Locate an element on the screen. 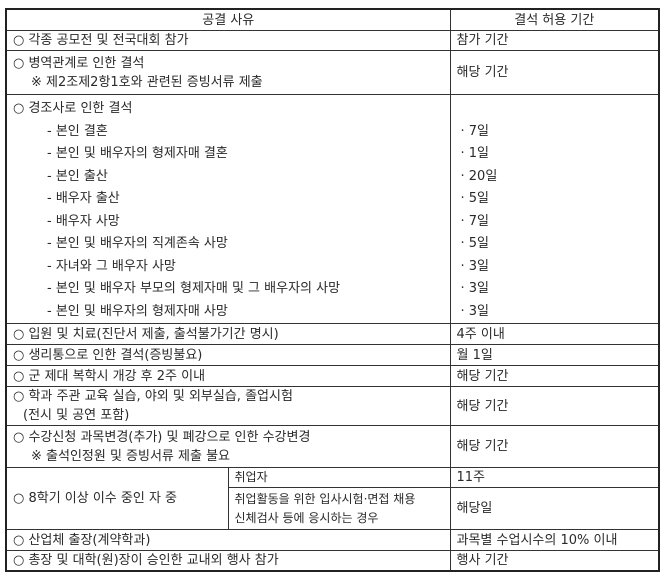  table-row: ○ 각종 공모전 및 전국대회 참가 참가 기간 is located at coordinates (332, 40).